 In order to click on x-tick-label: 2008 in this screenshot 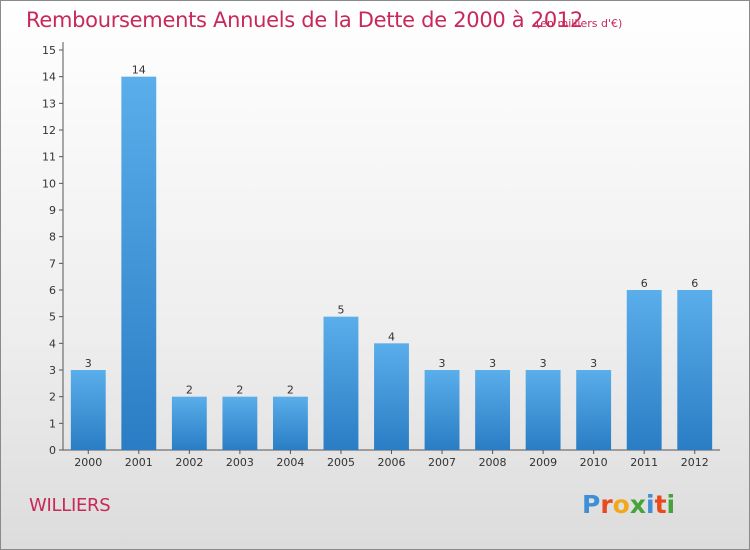, I will do `click(493, 462)`.